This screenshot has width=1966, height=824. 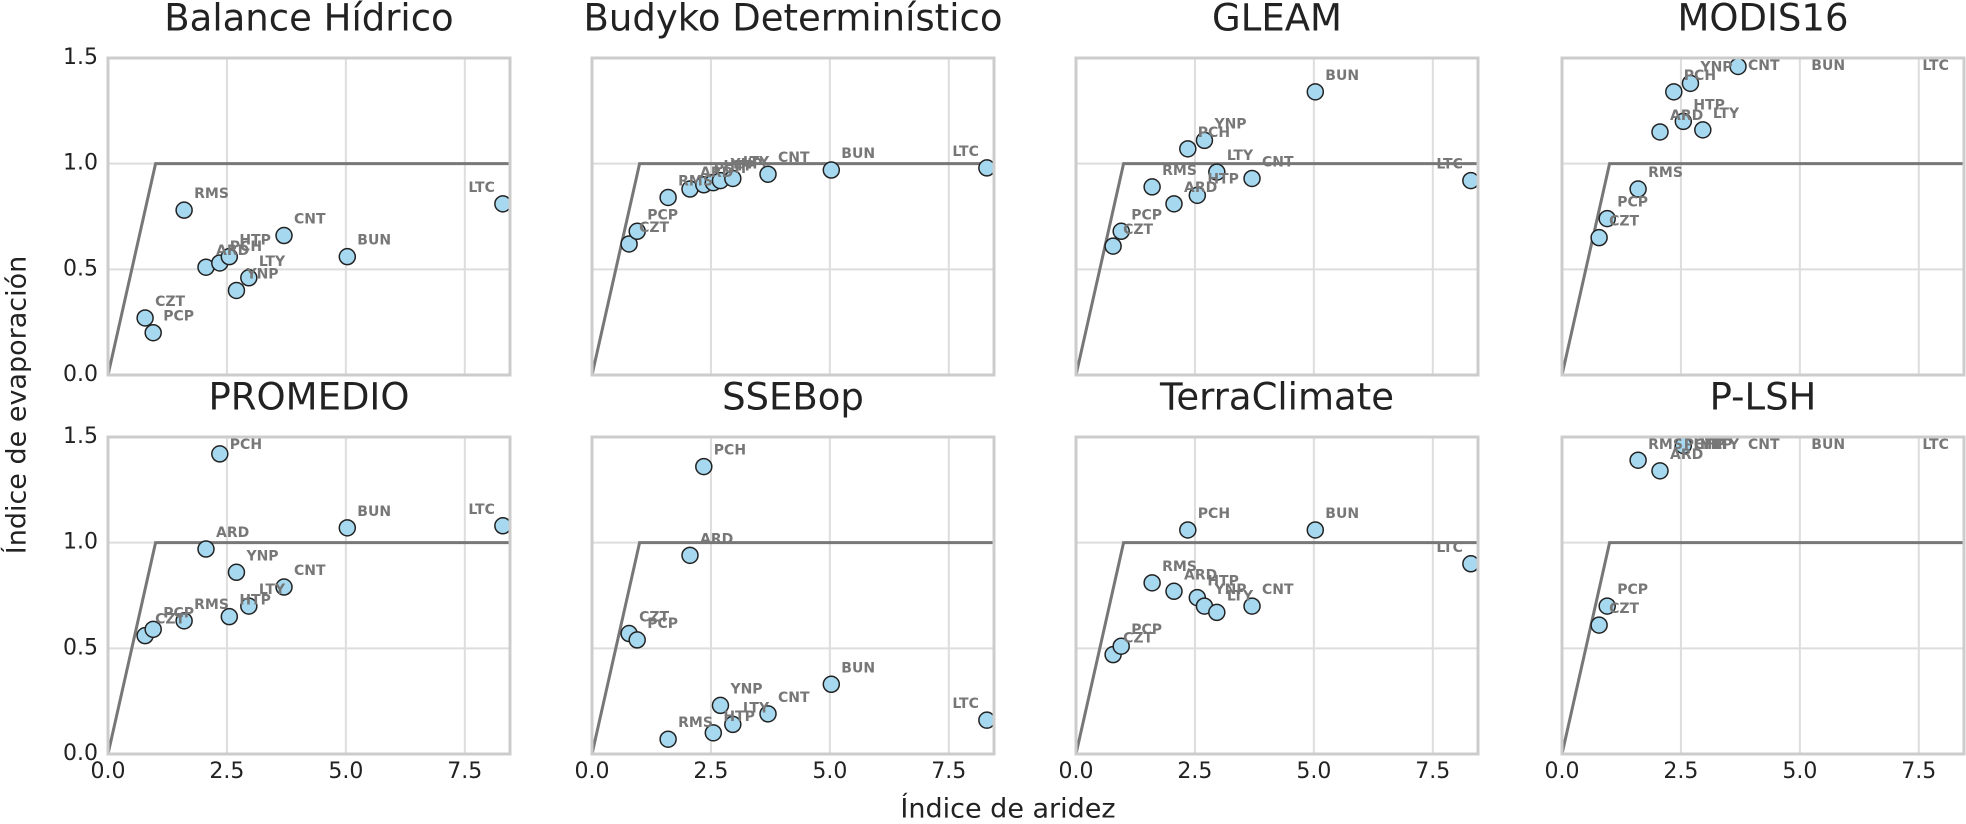 I want to click on panel-title: PROMEDIO, so click(x=309, y=397).